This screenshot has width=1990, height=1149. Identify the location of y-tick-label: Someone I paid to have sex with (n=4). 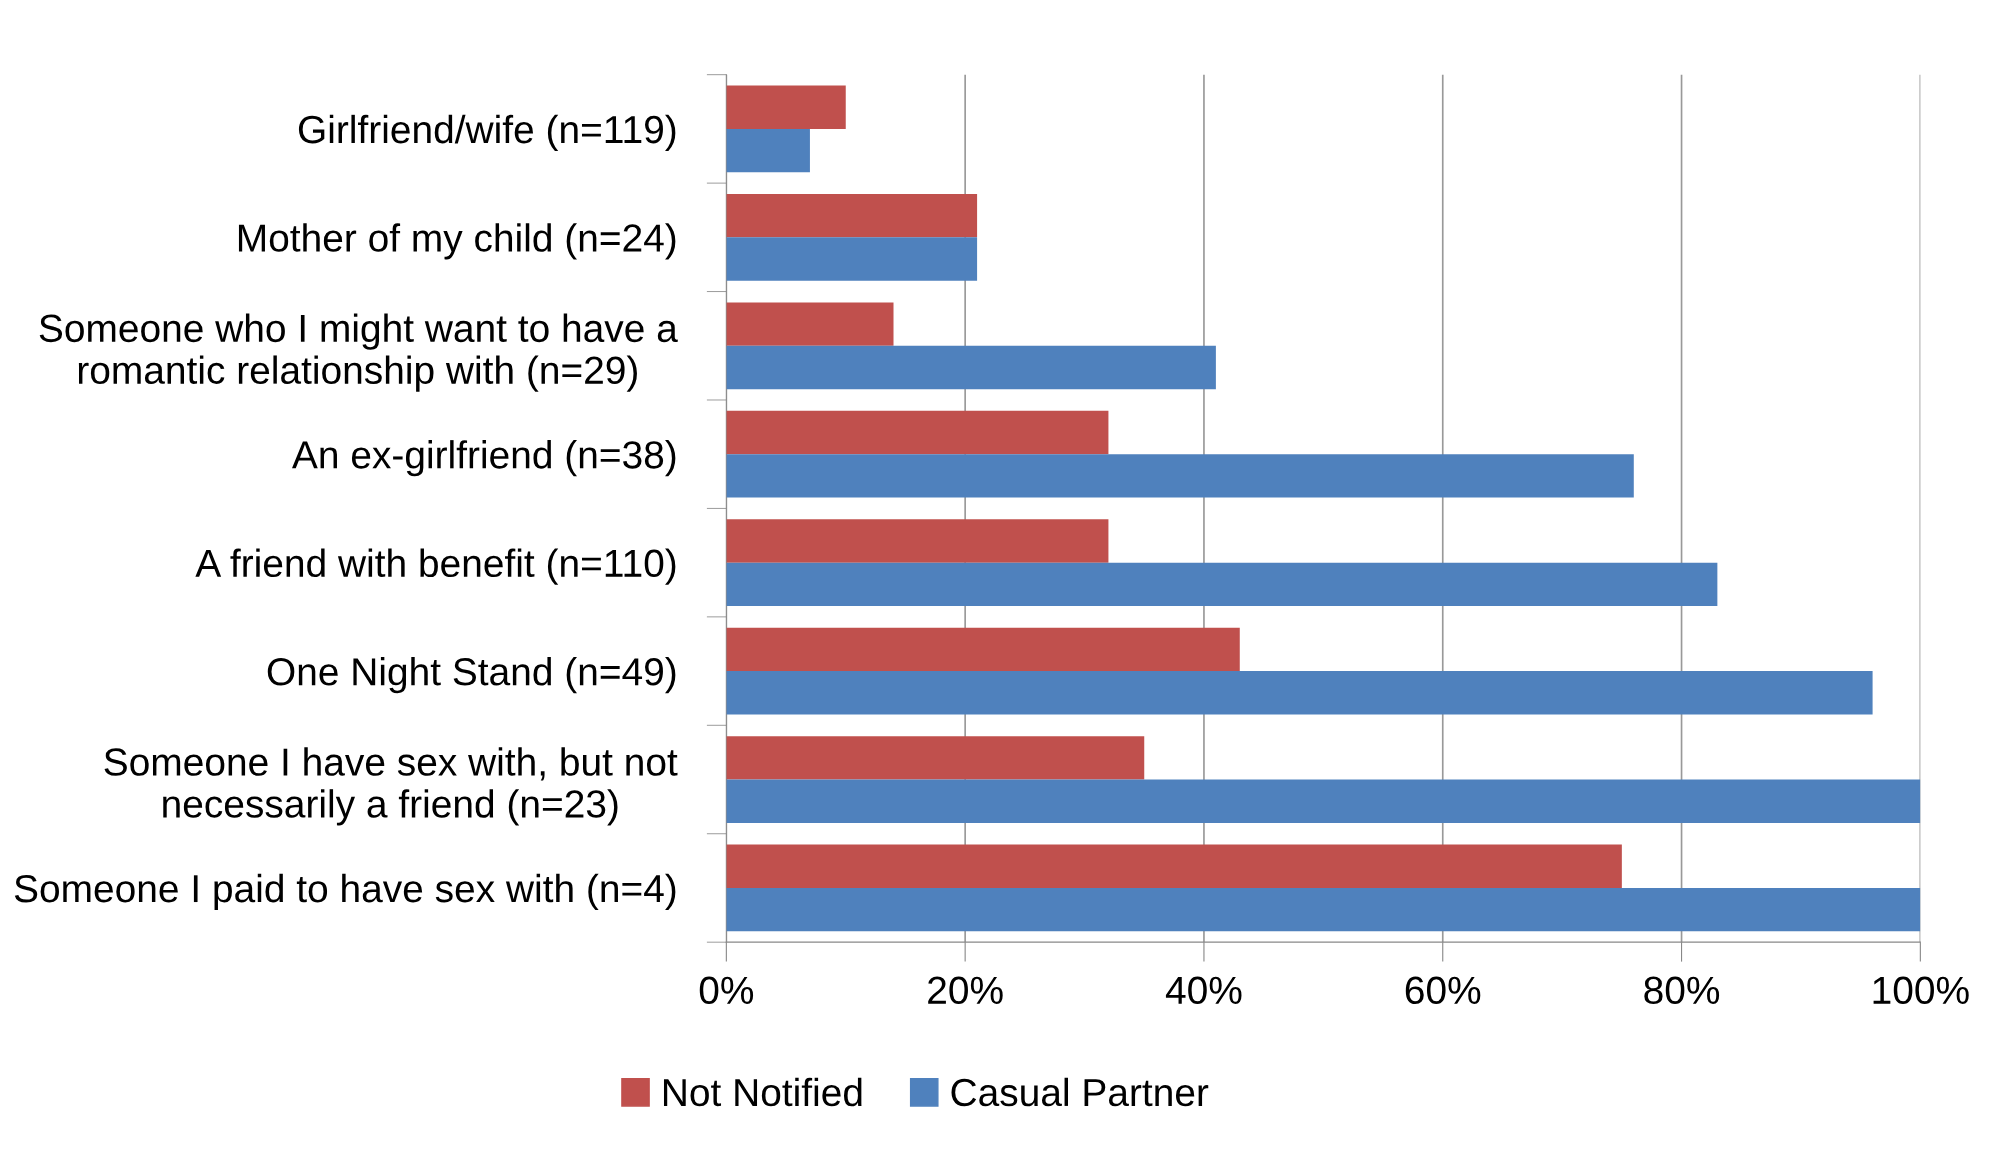
(345, 892).